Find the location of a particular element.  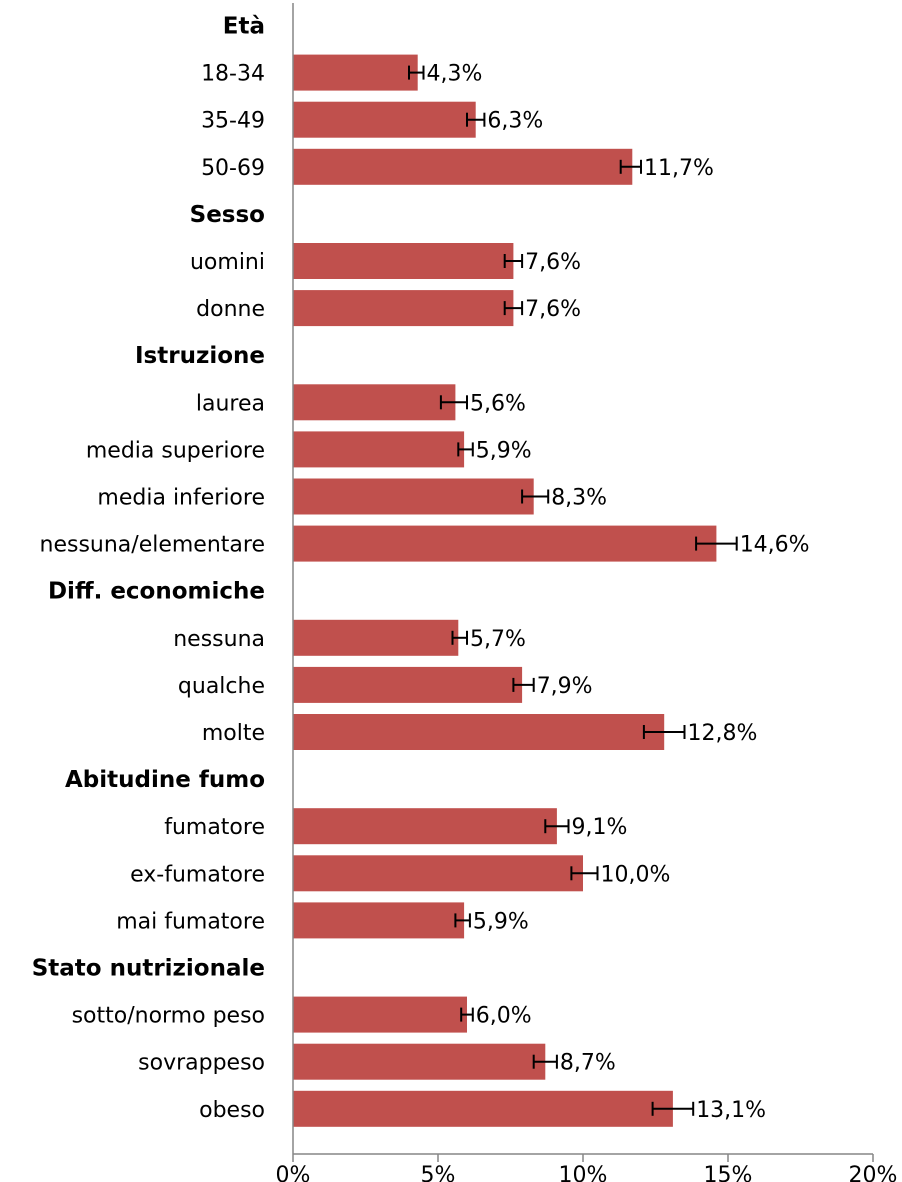

data-label: 14,6% is located at coordinates (775, 545).